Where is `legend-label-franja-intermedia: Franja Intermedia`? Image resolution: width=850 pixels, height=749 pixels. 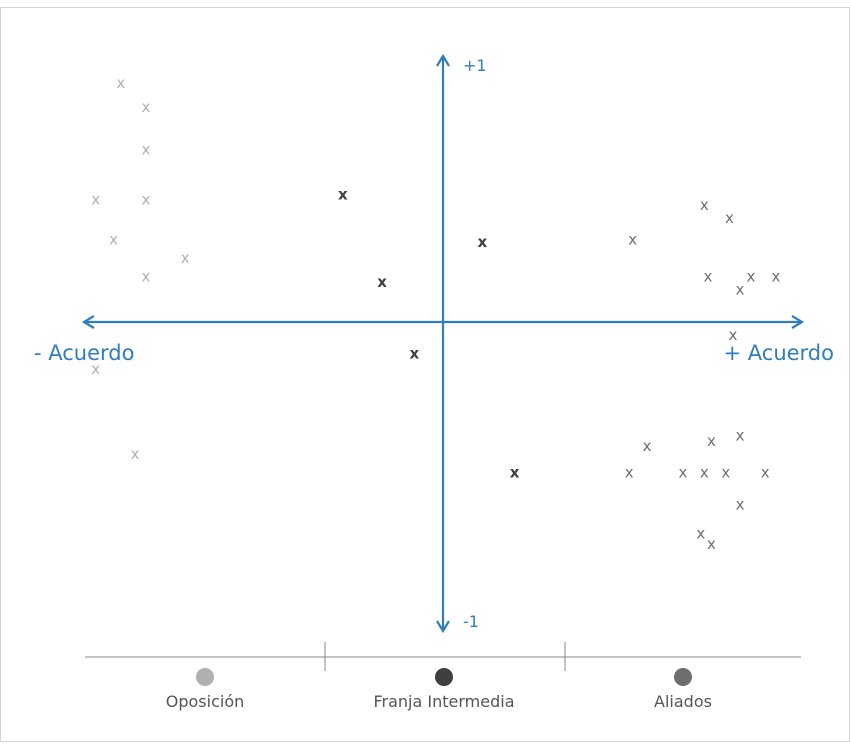
legend-label-franja-intermedia: Franja Intermedia is located at coordinates (443, 701).